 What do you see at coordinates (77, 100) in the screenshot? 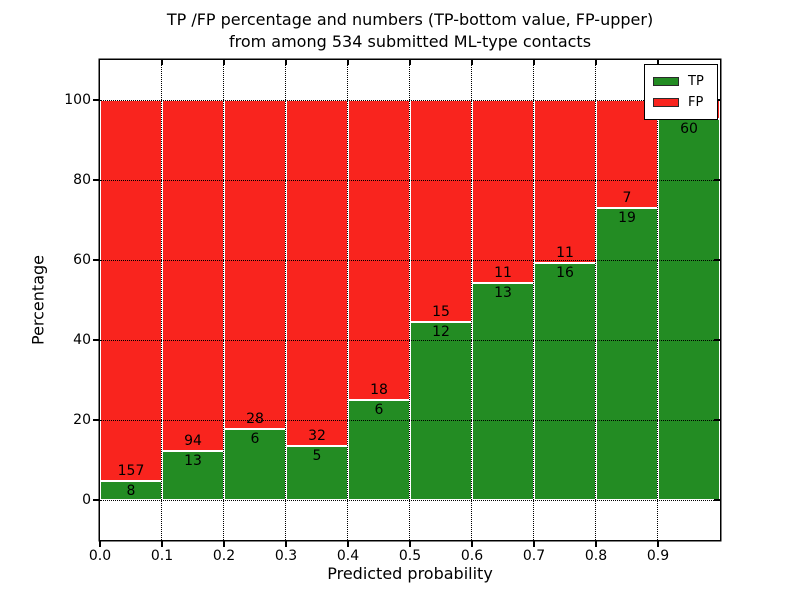
I see `y-tick-label: 100` at bounding box center [77, 100].